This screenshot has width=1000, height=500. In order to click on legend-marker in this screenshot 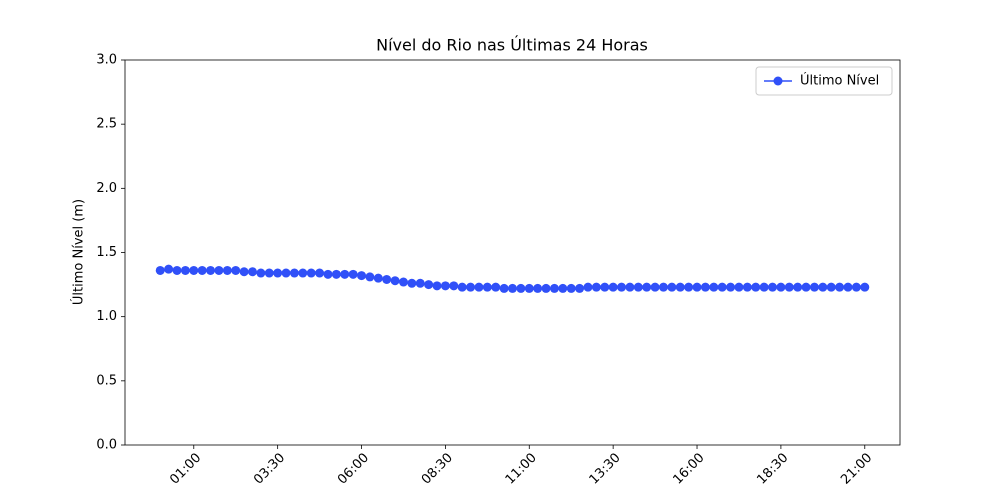, I will do `click(778, 81)`.